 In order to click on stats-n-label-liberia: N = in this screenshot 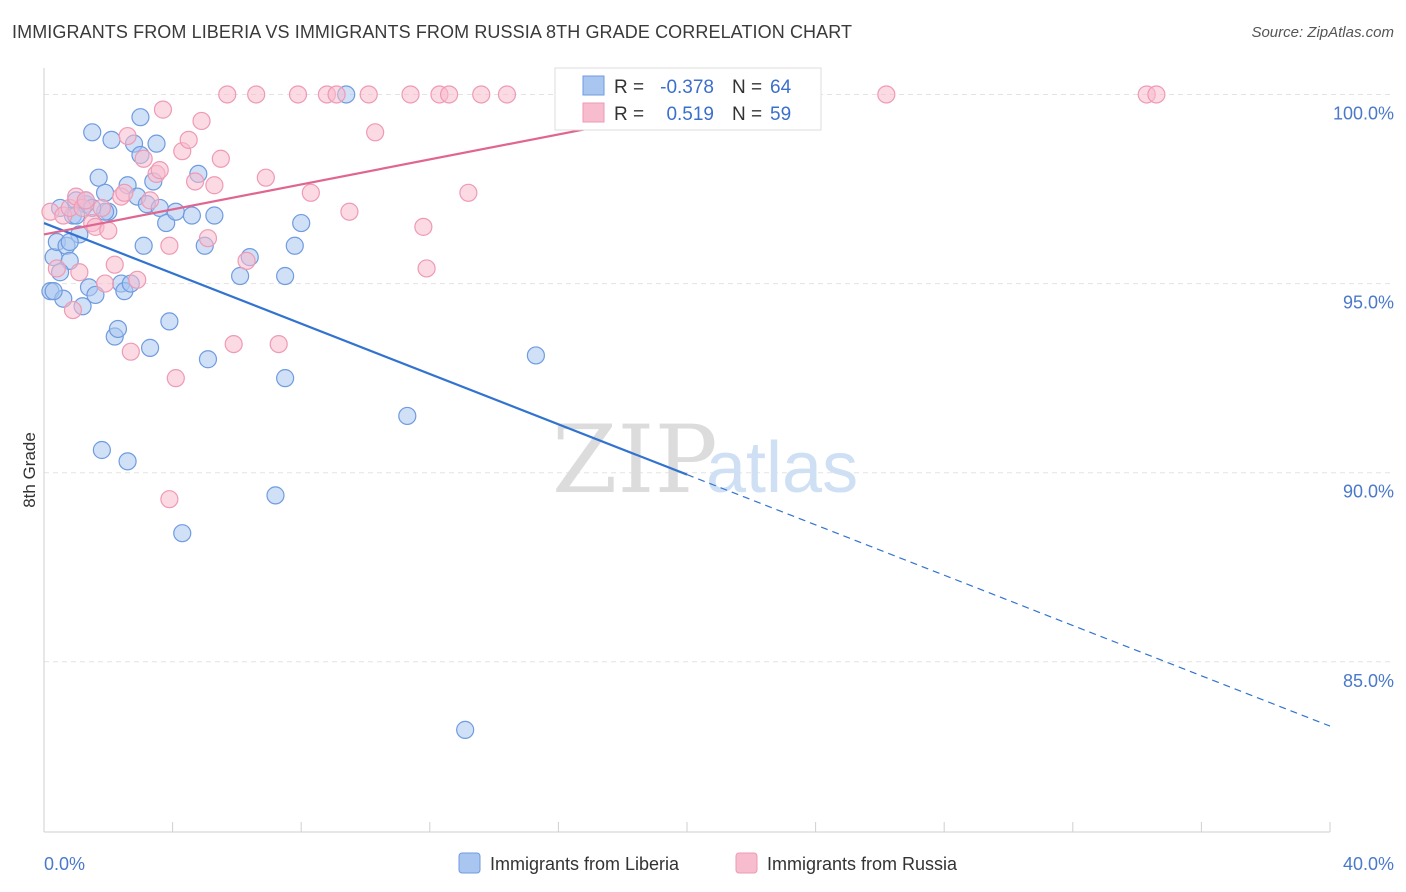, I will do `click(747, 87)`.